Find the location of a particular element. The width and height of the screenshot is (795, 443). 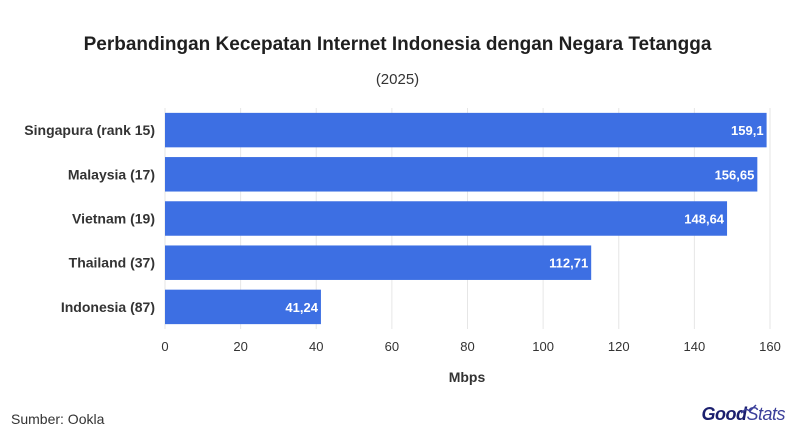

chart-subtitle: (2025) is located at coordinates (397, 79).